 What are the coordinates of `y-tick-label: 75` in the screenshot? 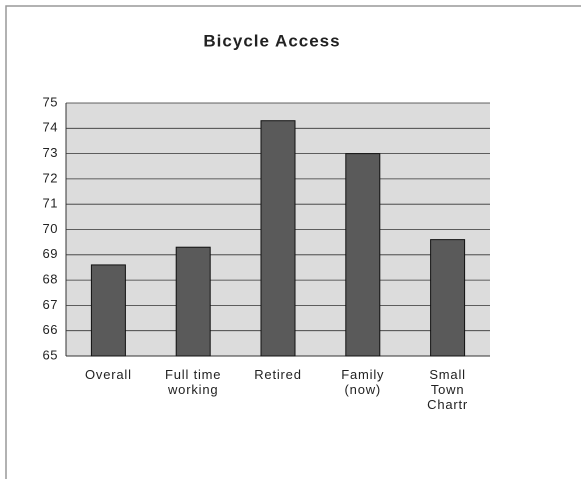 It's located at (50, 101).